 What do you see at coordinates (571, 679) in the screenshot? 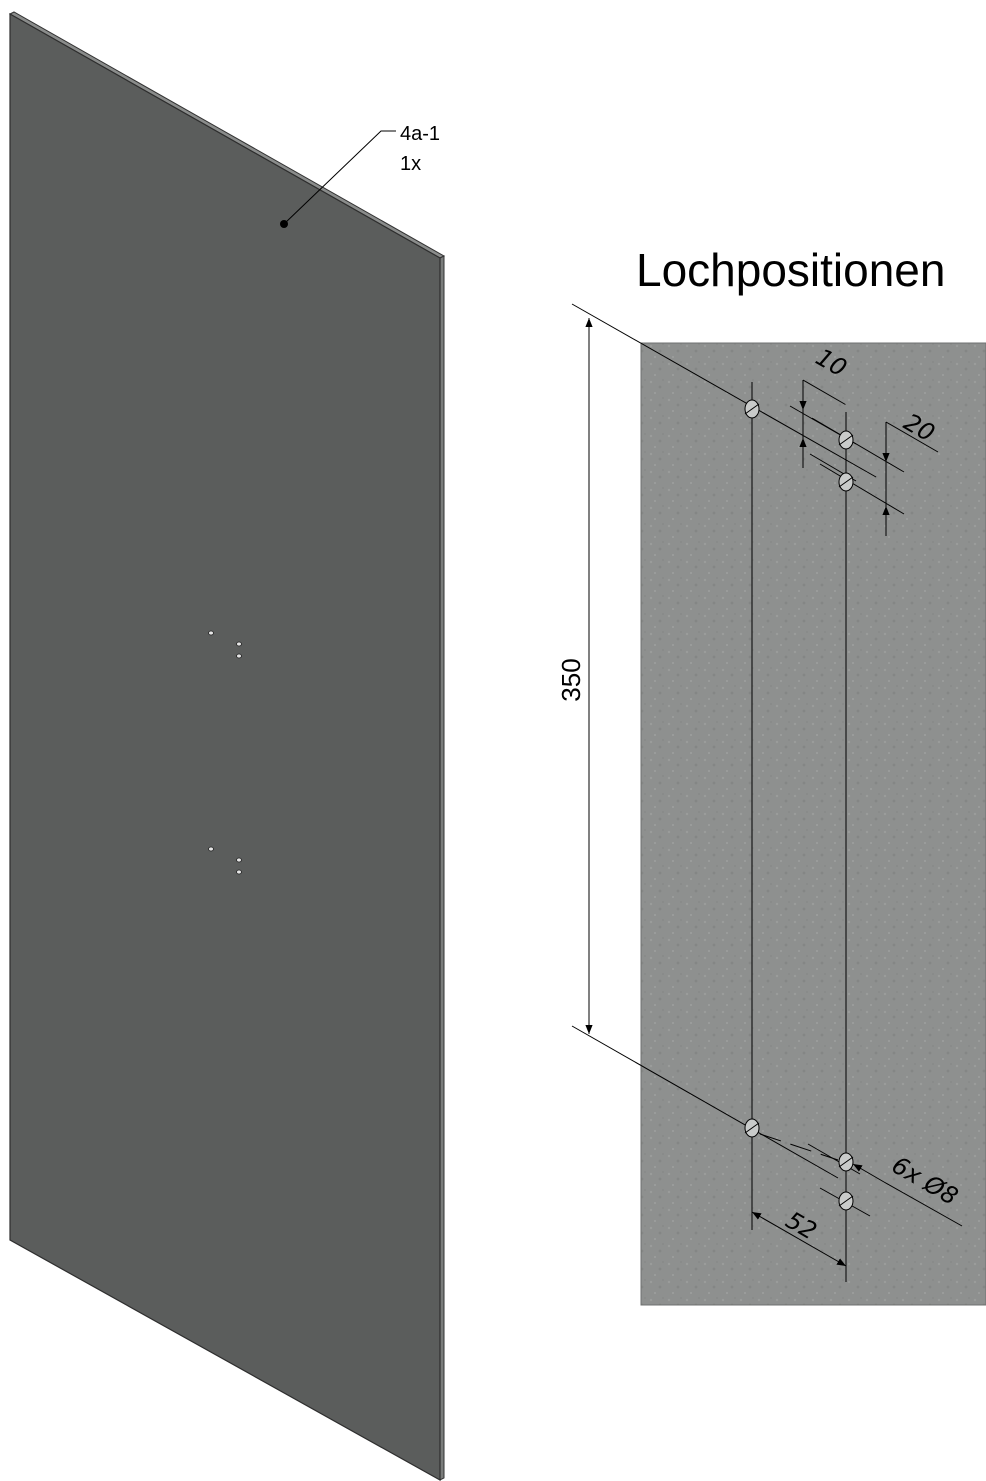
I see `dimension-label-350: 350` at bounding box center [571, 679].